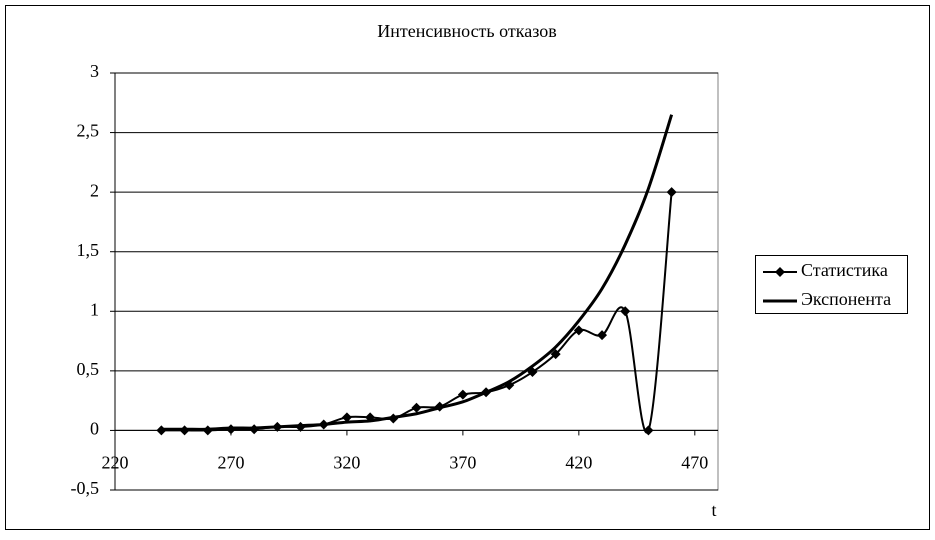  I want to click on x-tick-label: 320, so click(346, 463).